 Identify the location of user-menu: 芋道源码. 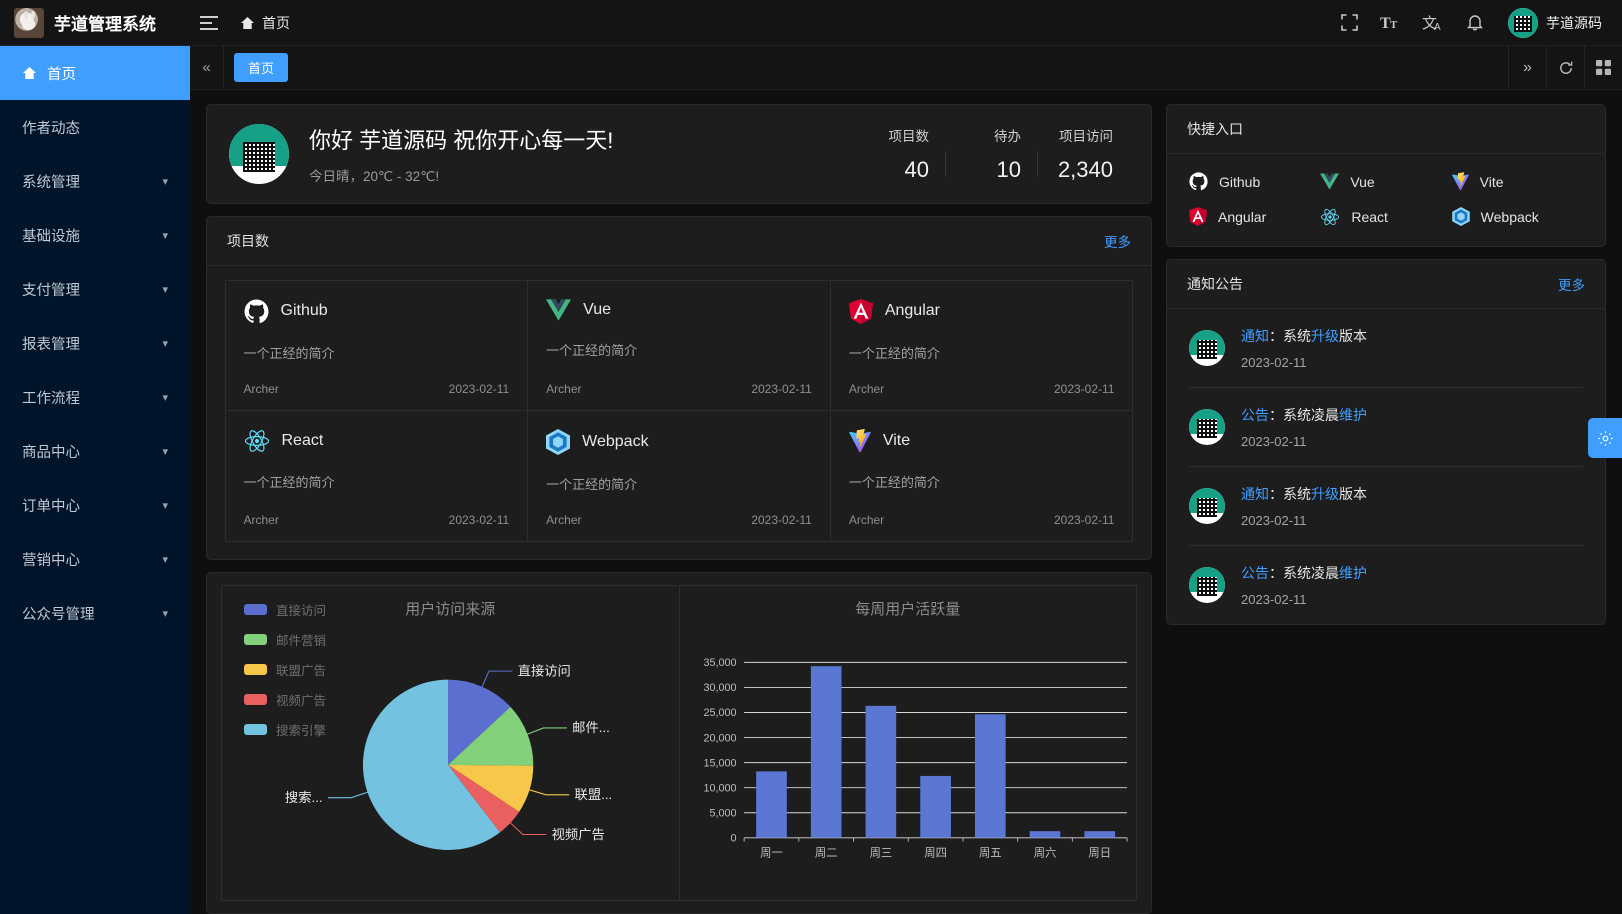
(1553, 22).